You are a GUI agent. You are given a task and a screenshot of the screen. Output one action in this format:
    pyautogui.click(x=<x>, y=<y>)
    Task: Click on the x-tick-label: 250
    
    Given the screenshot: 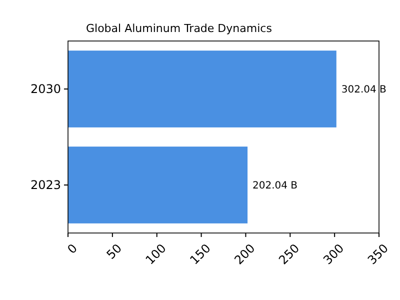 What is the action you would take?
    pyautogui.click(x=289, y=254)
    